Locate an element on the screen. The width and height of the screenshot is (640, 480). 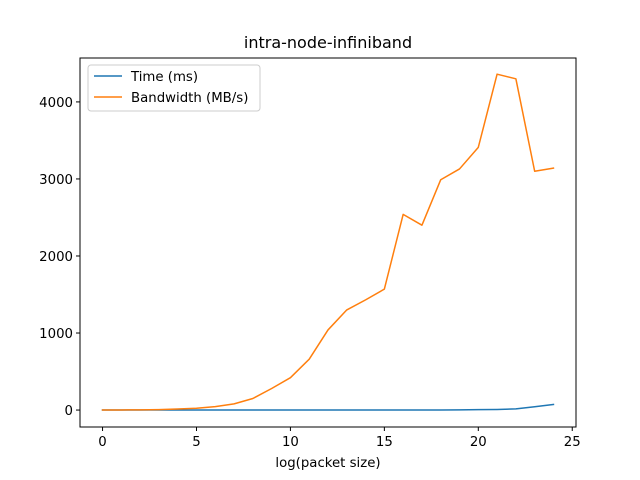
legend-label-time: Time (ms) is located at coordinates (164, 77).